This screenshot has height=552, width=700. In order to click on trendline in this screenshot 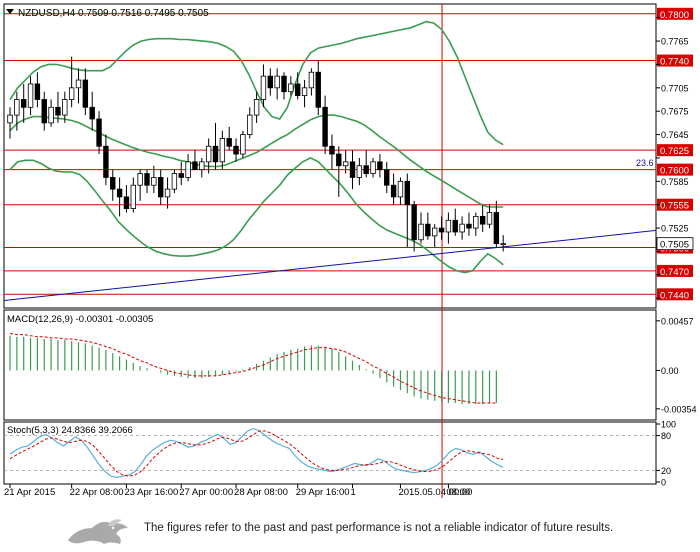, I will do `click(330, 265)`.